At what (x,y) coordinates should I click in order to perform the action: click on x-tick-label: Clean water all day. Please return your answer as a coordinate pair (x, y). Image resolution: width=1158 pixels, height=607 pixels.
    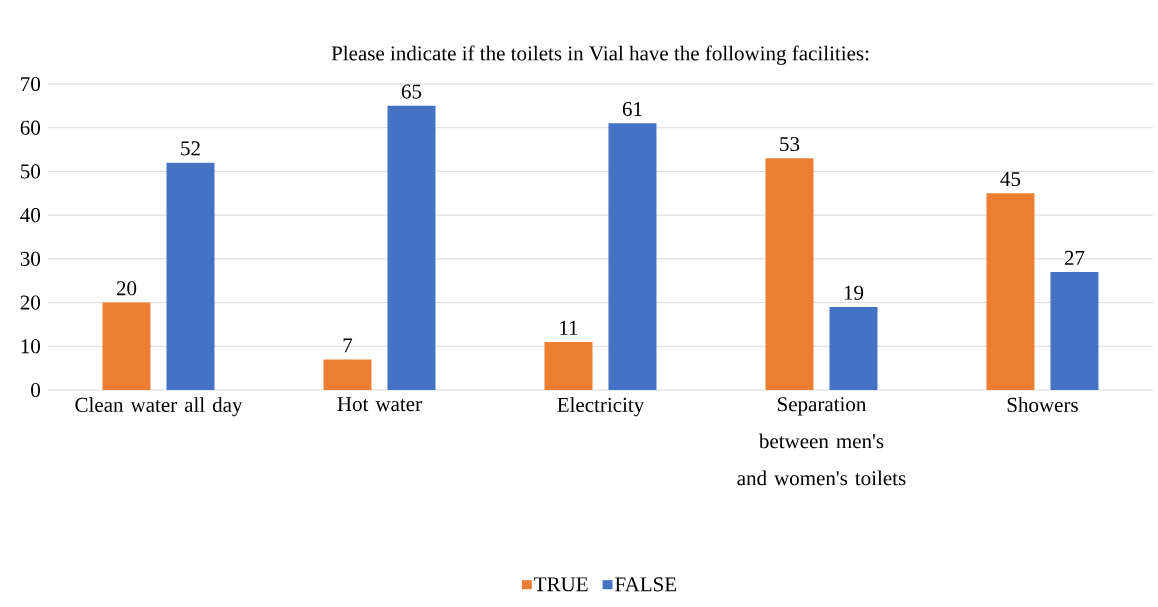
    Looking at the image, I should click on (159, 407).